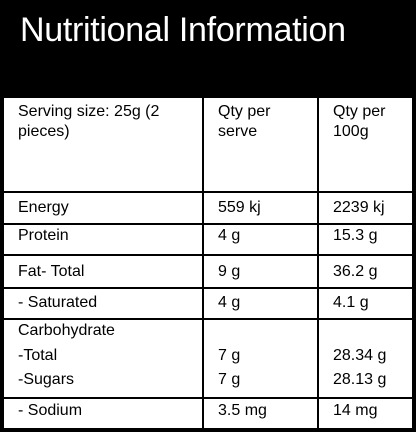 The height and width of the screenshot is (432, 416). What do you see at coordinates (355, 410) in the screenshot?
I see `row-sodium-per-100g: 14 mg` at bounding box center [355, 410].